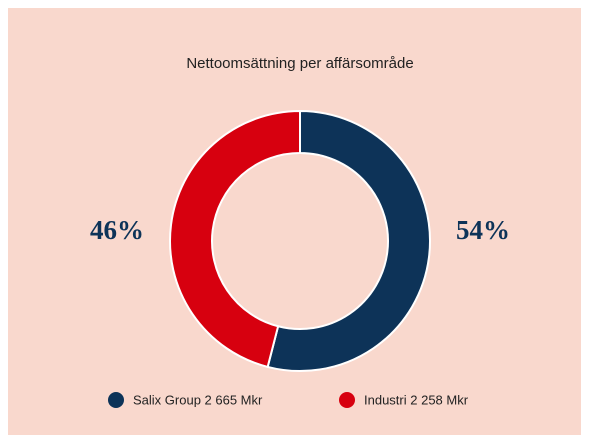 The width and height of the screenshot is (589, 443). I want to click on slice, so click(235, 239).